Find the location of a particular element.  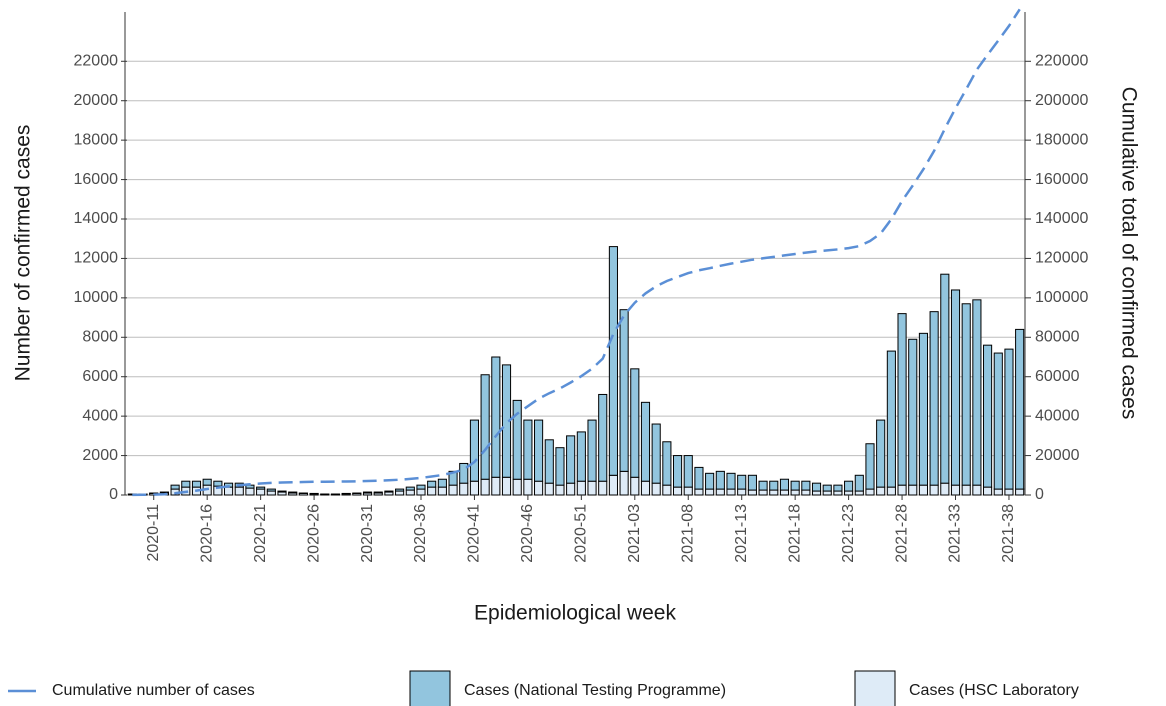

x-tick-label: 2020-21 is located at coordinates (260, 533).